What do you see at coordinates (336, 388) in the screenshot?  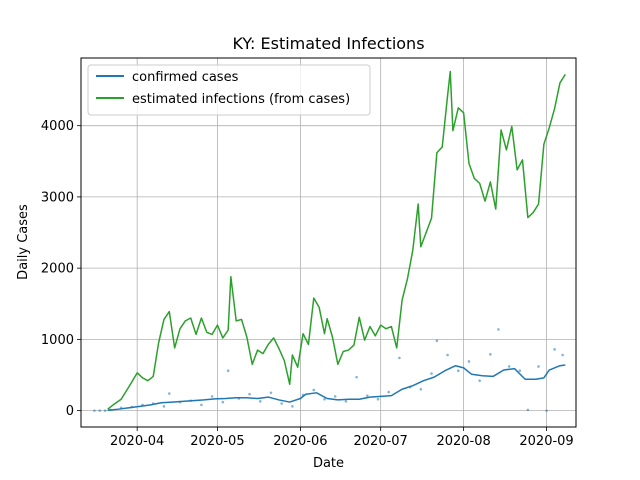 I see `confirmed-cases-line` at bounding box center [336, 388].